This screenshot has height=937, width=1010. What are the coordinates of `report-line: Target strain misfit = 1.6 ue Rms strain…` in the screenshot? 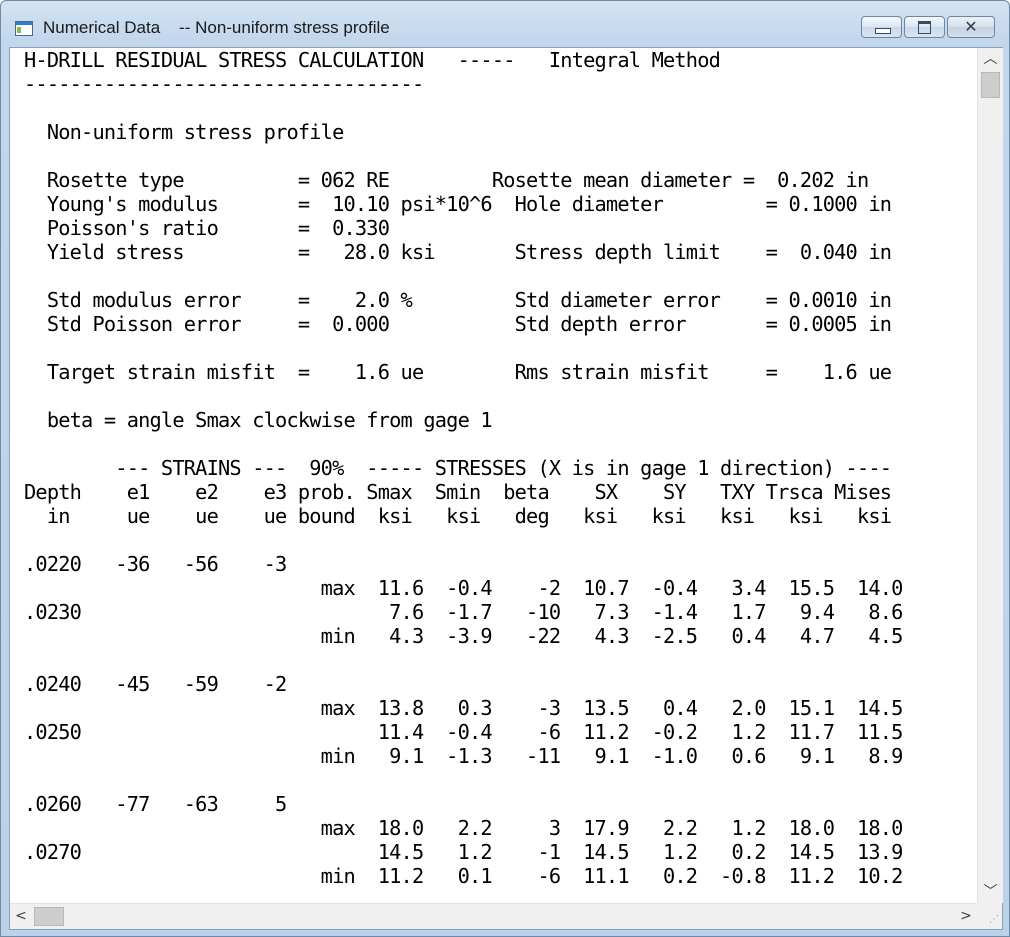 It's located at (458, 372).